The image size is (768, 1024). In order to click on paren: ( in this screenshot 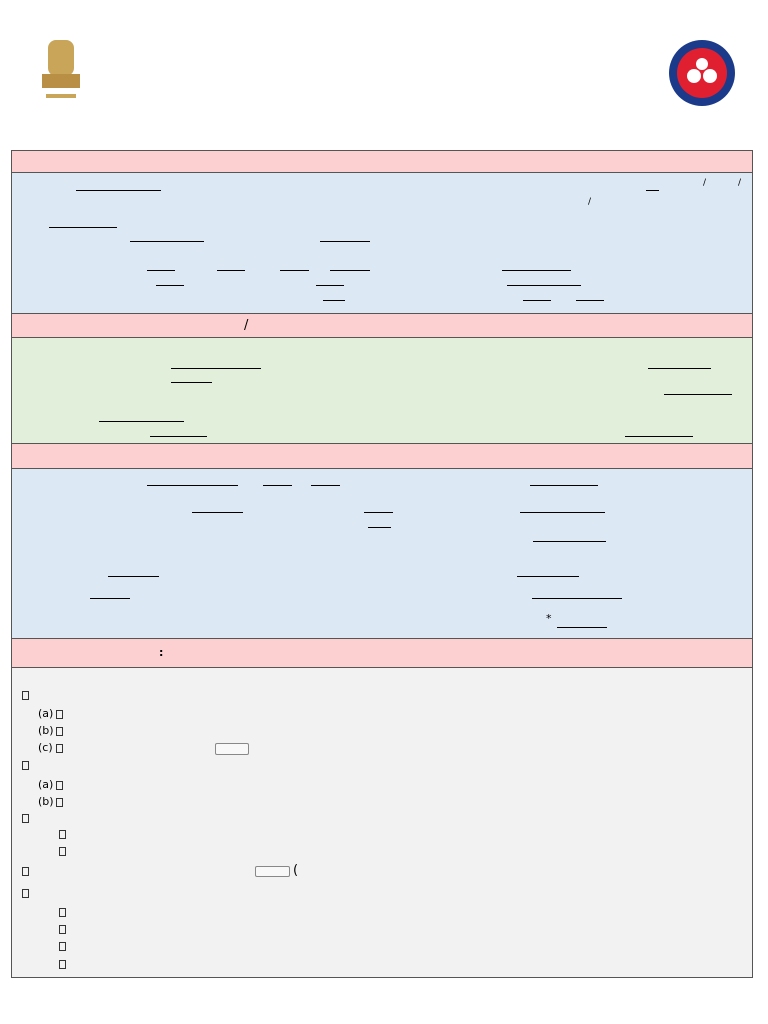, I will do `click(296, 870)`.